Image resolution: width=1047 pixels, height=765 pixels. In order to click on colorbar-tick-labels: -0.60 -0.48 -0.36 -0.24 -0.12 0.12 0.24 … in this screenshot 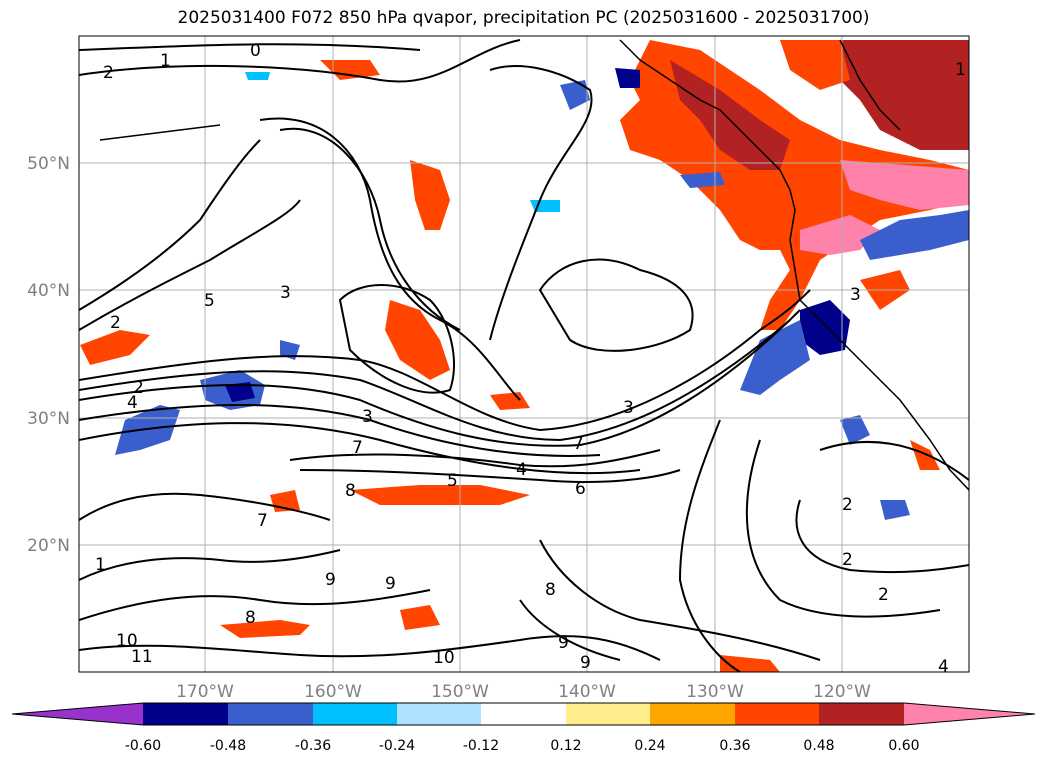, I will do `click(522, 746)`.